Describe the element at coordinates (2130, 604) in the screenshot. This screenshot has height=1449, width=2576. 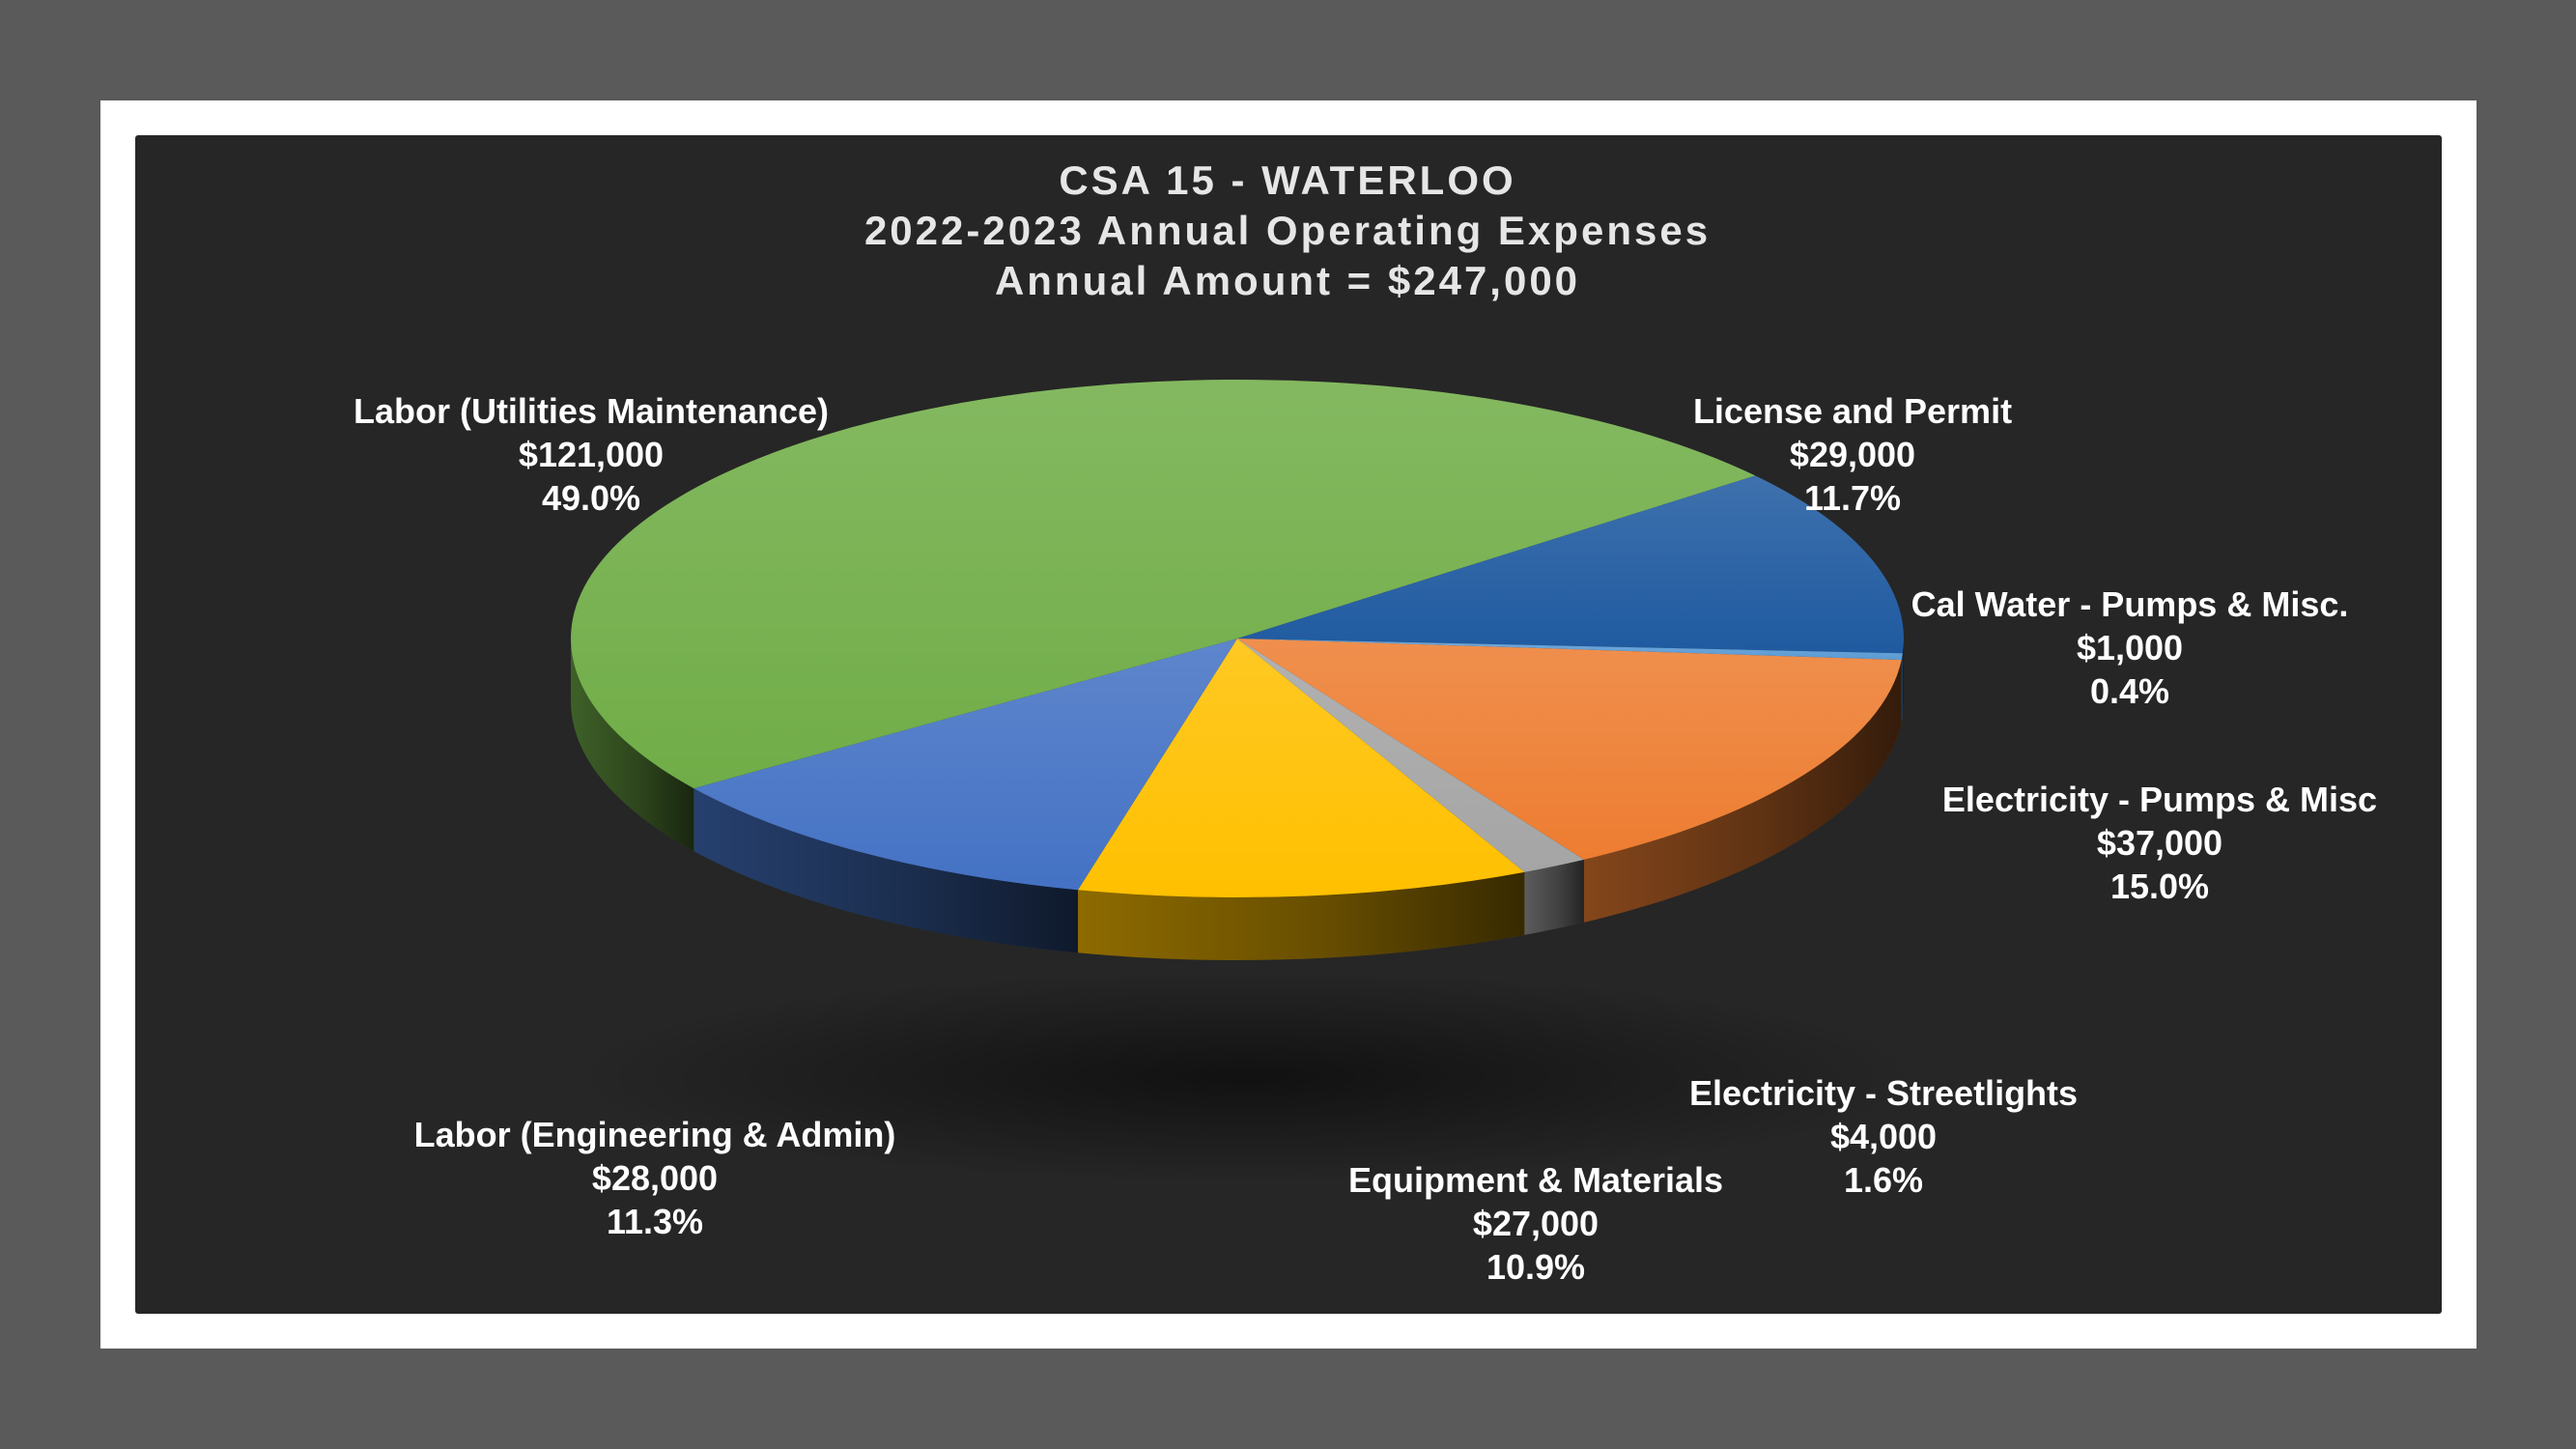
I see `slice-label-name-cal-water-pumps-misc: Cal Water - Pumps & Misc.` at that location.